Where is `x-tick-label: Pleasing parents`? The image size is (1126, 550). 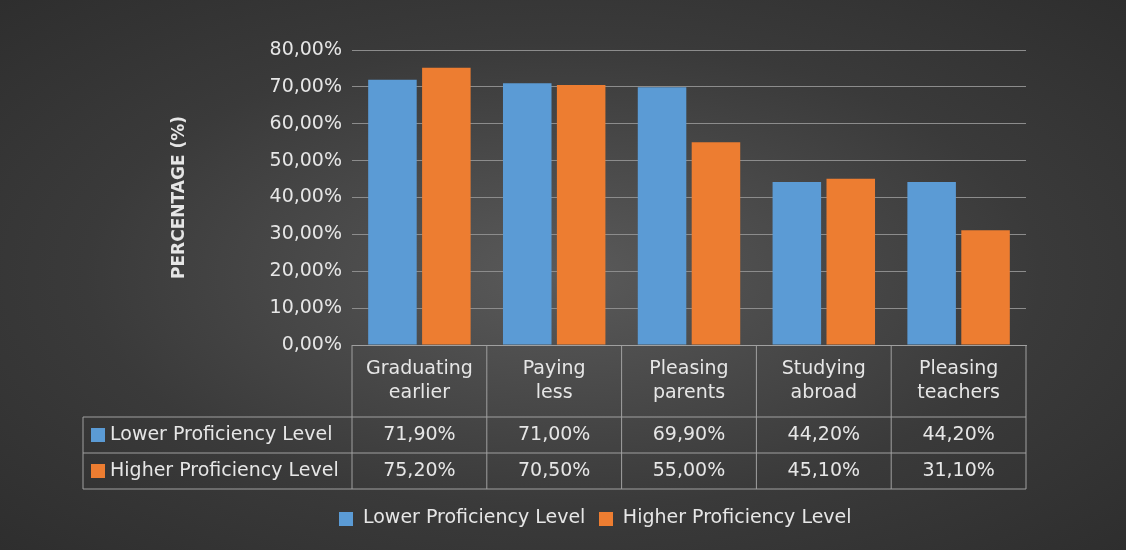
x-tick-label: Pleasing parents is located at coordinates (689, 378).